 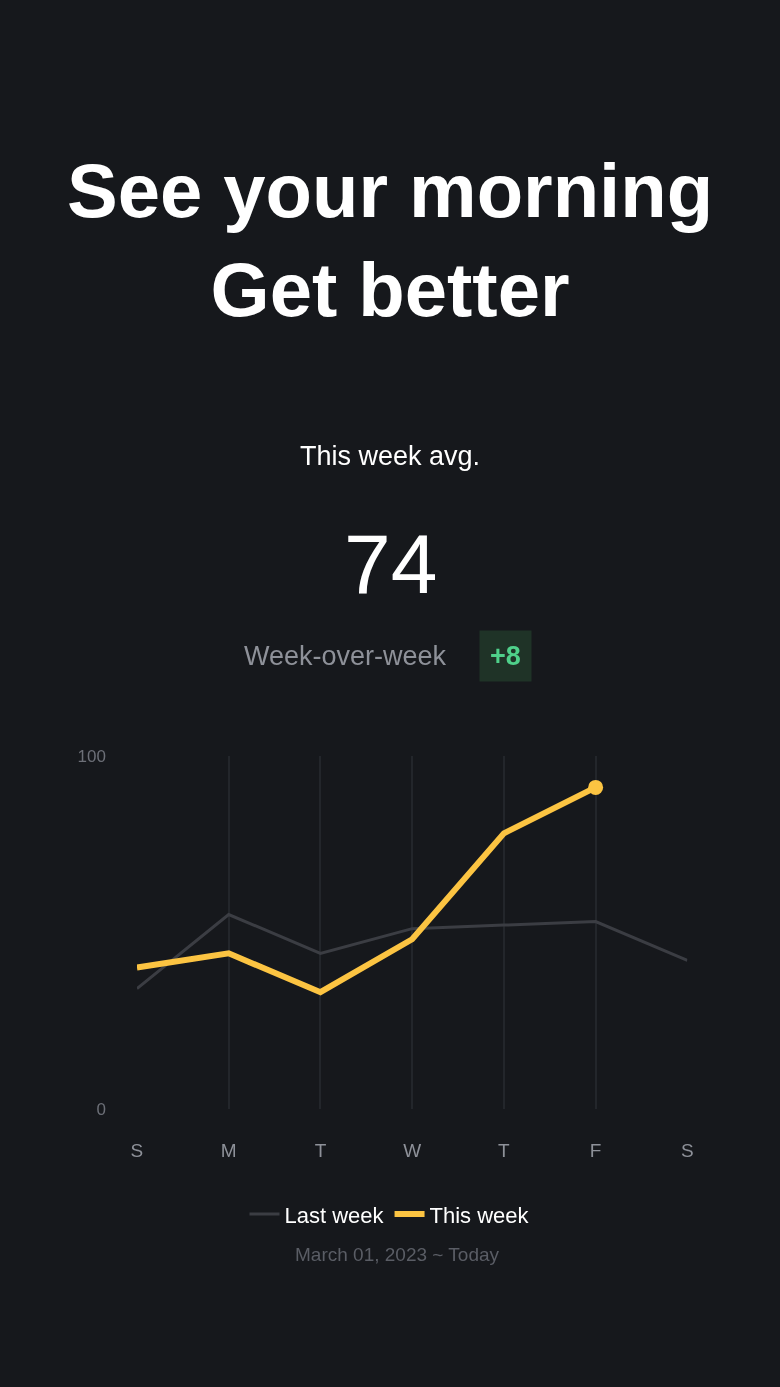 I want to click on text: This week avg., so click(x=390, y=456).